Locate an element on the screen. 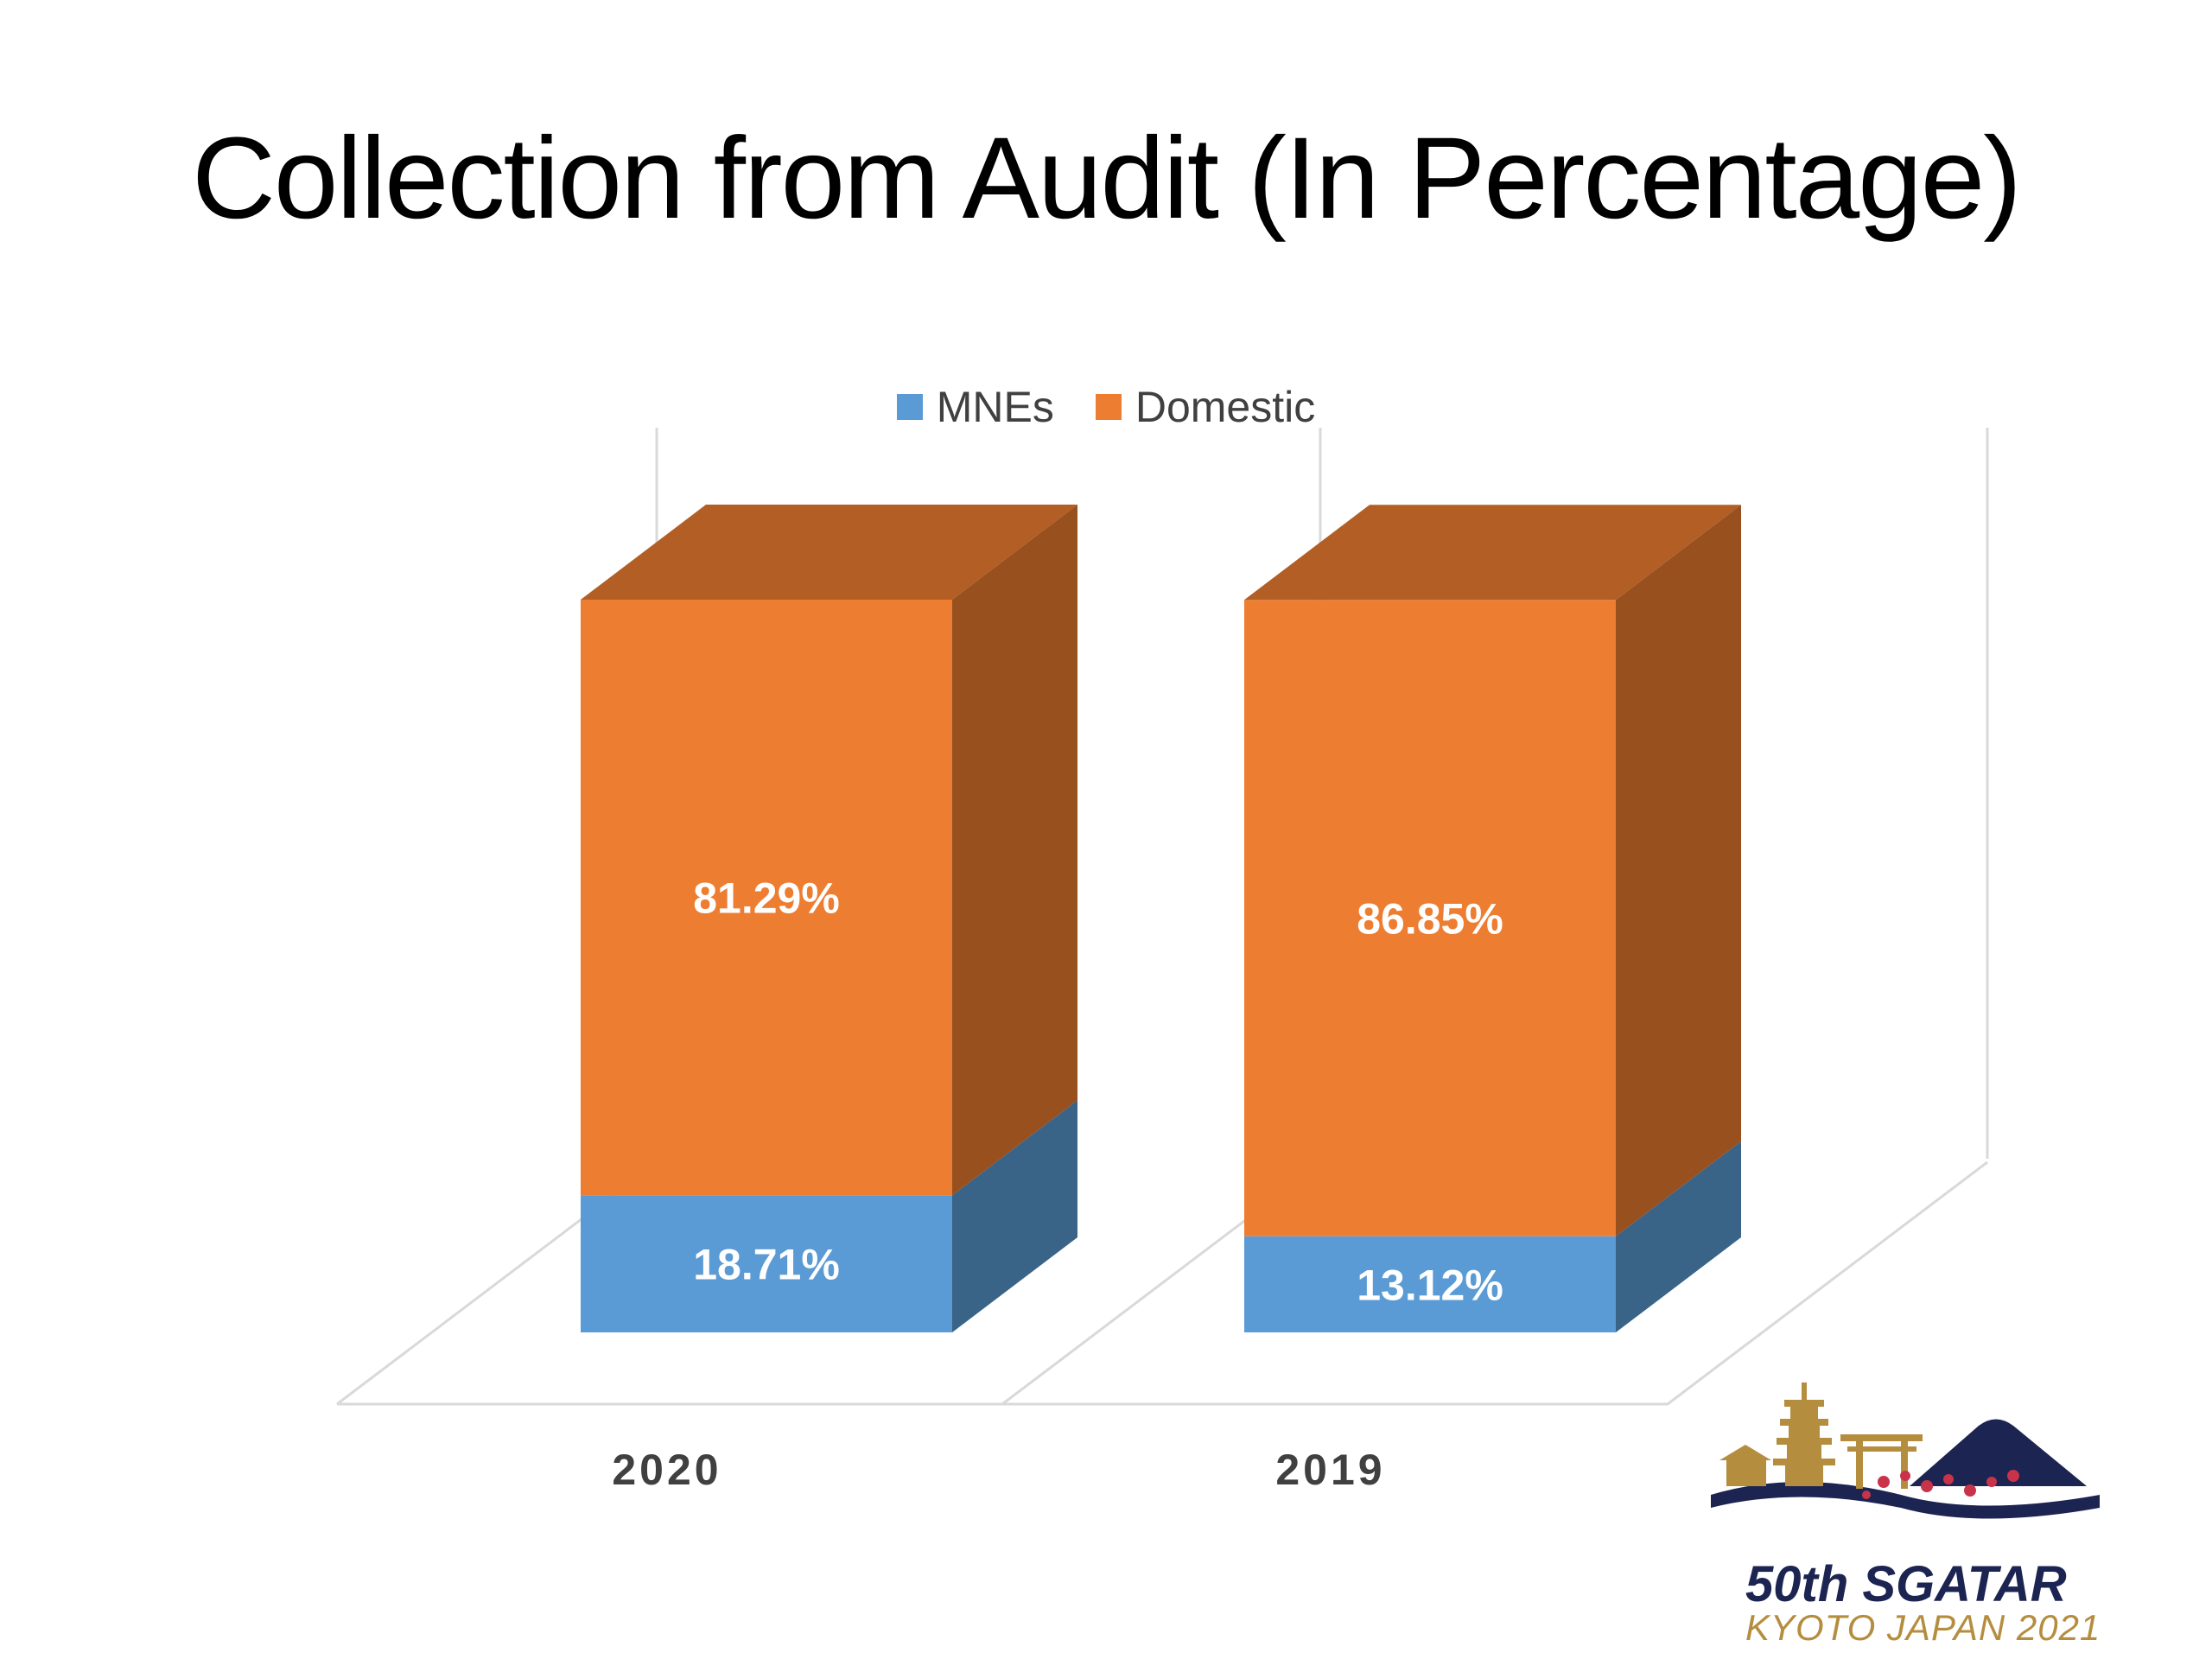 The width and height of the screenshot is (2212, 1659). legend-swatch-domestic is located at coordinates (1108, 407).